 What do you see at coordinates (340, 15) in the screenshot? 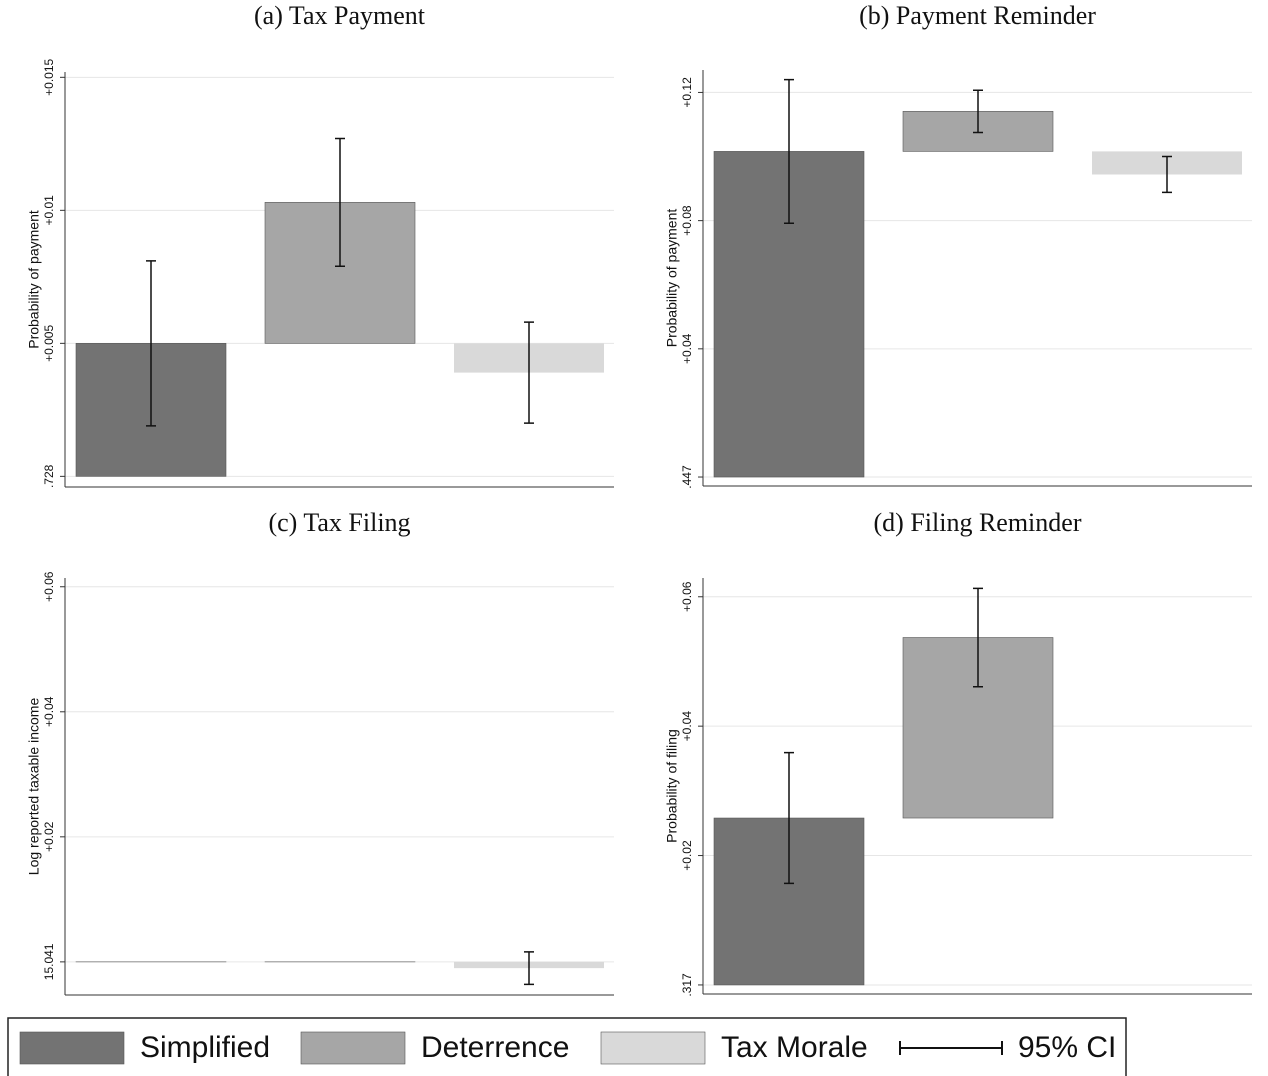
I see `chart-title: (a) Tax Payment` at bounding box center [340, 15].